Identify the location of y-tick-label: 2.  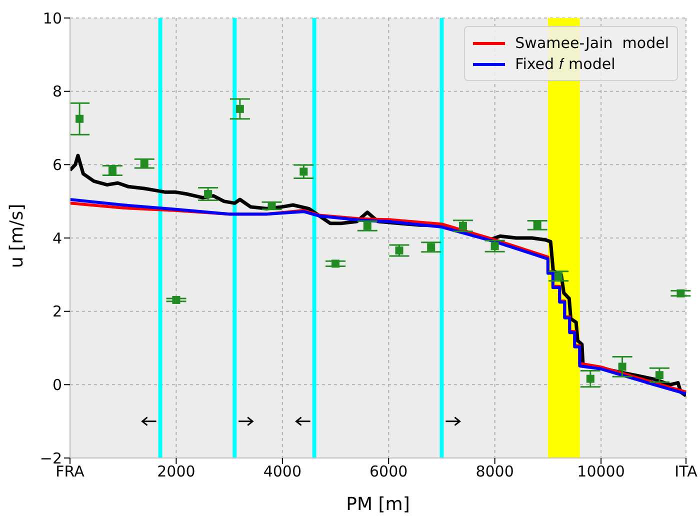
(57, 311).